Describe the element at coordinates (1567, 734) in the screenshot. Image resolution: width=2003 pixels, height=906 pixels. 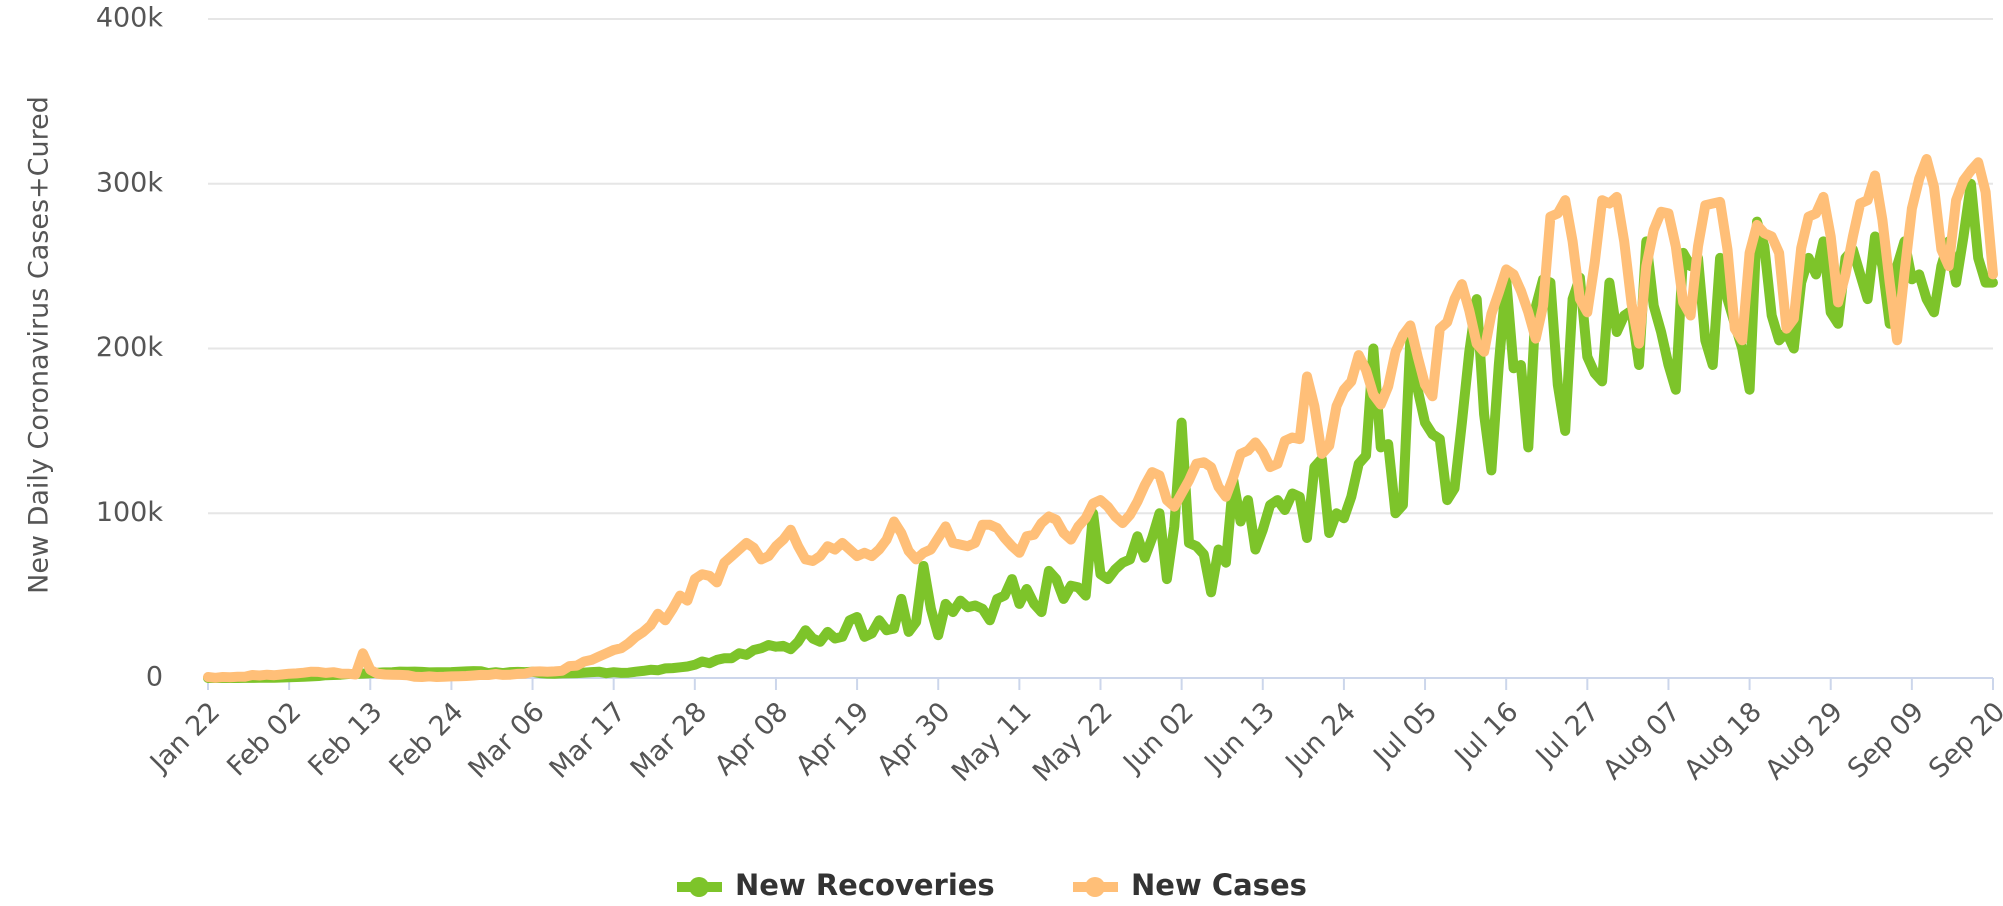
I see `x-tick-label: Jul 27` at that location.